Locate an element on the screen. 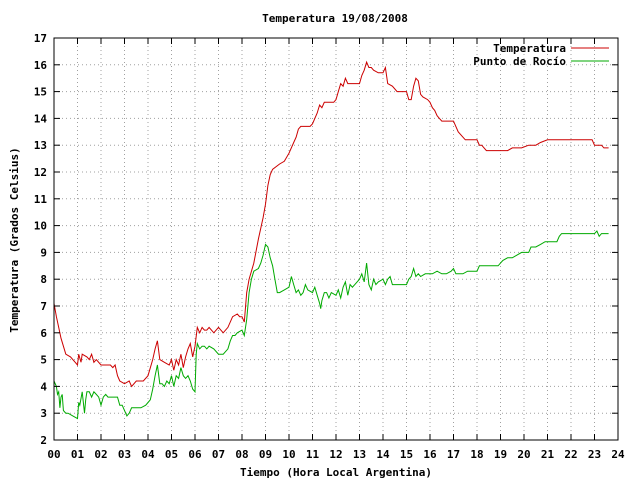 The width and height of the screenshot is (640, 480). y-tick-label: 8 is located at coordinates (43, 279).